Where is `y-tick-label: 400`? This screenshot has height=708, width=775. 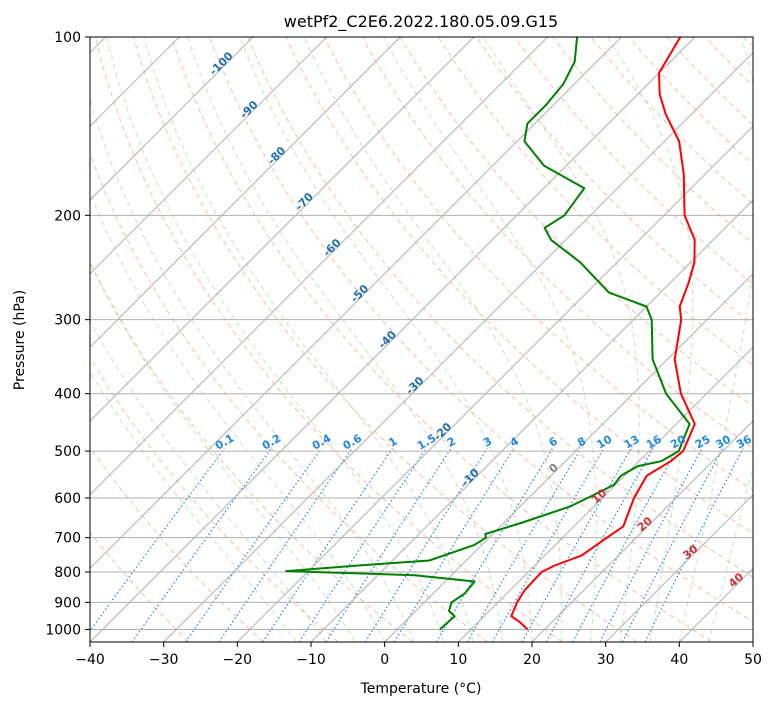 y-tick-label: 400 is located at coordinates (67, 395).